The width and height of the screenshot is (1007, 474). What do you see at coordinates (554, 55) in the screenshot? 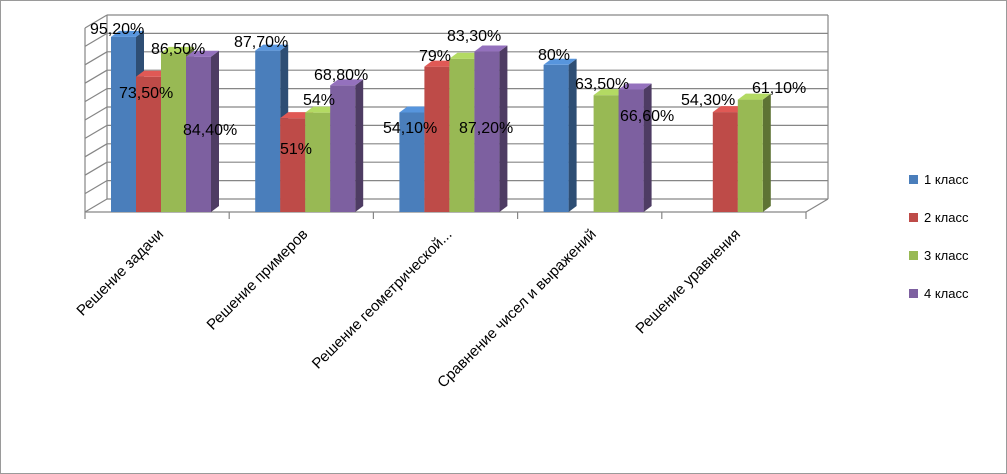
I see `data-label: 80%` at bounding box center [554, 55].